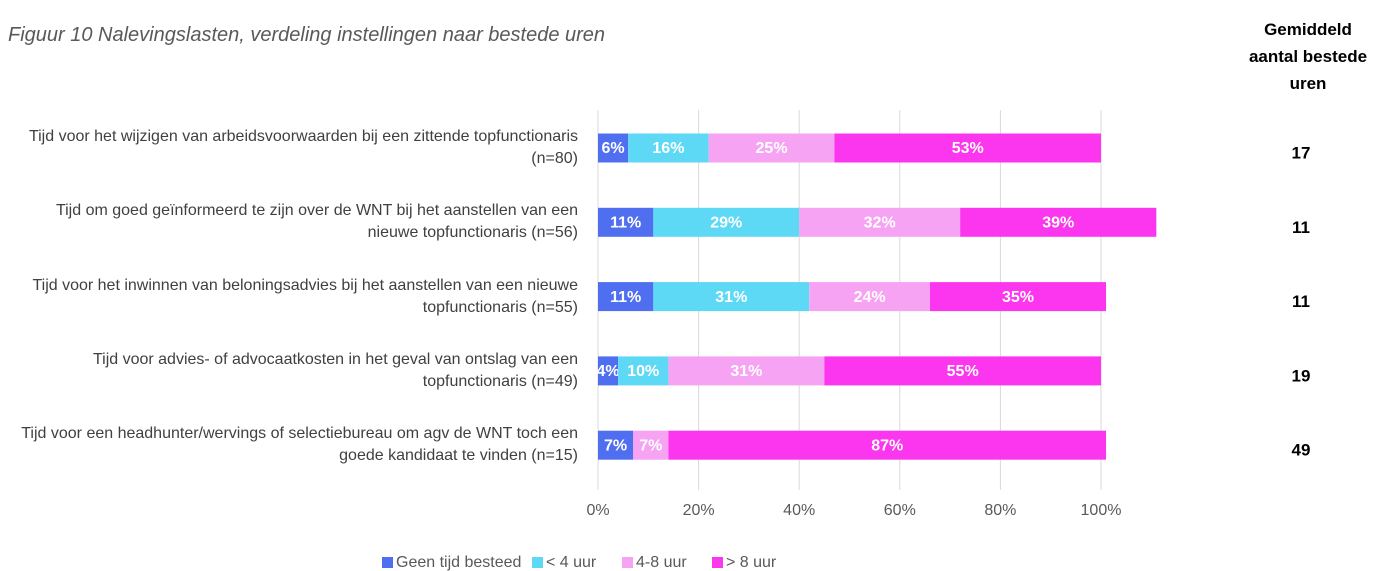 Image resolution: width=1387 pixels, height=571 pixels. I want to click on data-label: 53%, so click(968, 148).